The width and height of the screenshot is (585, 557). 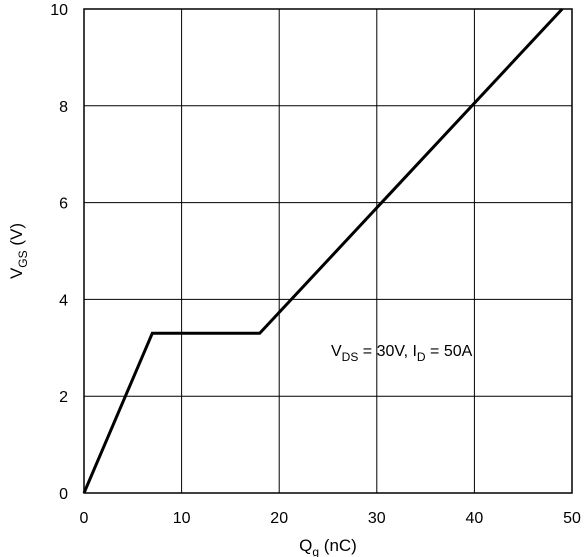 I want to click on x-axis-label: Qg (nC), so click(x=328, y=546).